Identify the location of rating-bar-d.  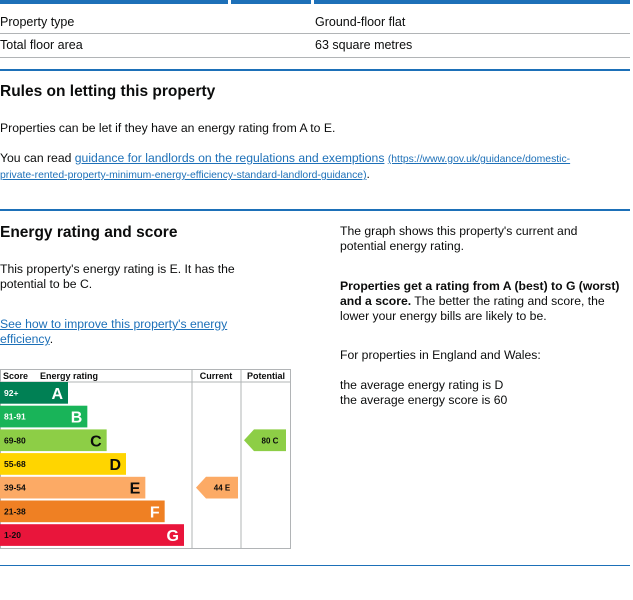
(80, 464).